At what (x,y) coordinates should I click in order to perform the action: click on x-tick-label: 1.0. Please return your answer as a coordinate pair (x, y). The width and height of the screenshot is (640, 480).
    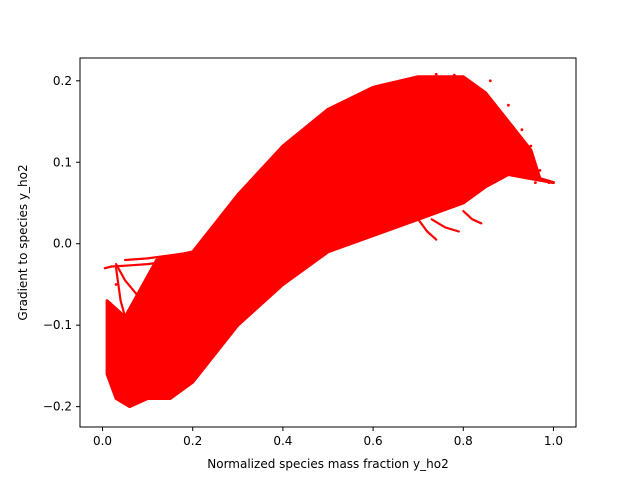
    Looking at the image, I should click on (553, 441).